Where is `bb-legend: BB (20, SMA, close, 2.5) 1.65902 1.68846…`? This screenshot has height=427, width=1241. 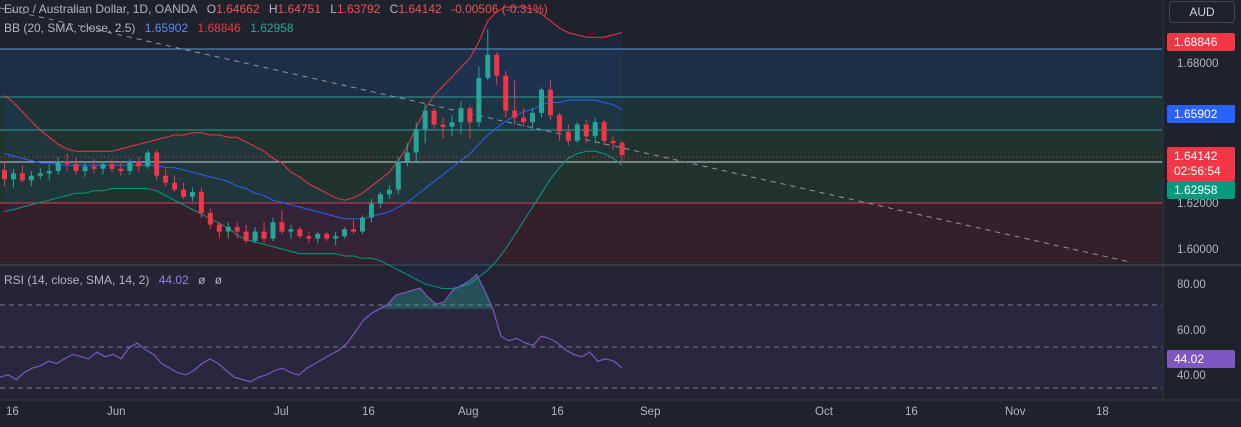
bb-legend: BB (20, SMA, close, 2.5) 1.65902 1.68846… is located at coordinates (152, 28).